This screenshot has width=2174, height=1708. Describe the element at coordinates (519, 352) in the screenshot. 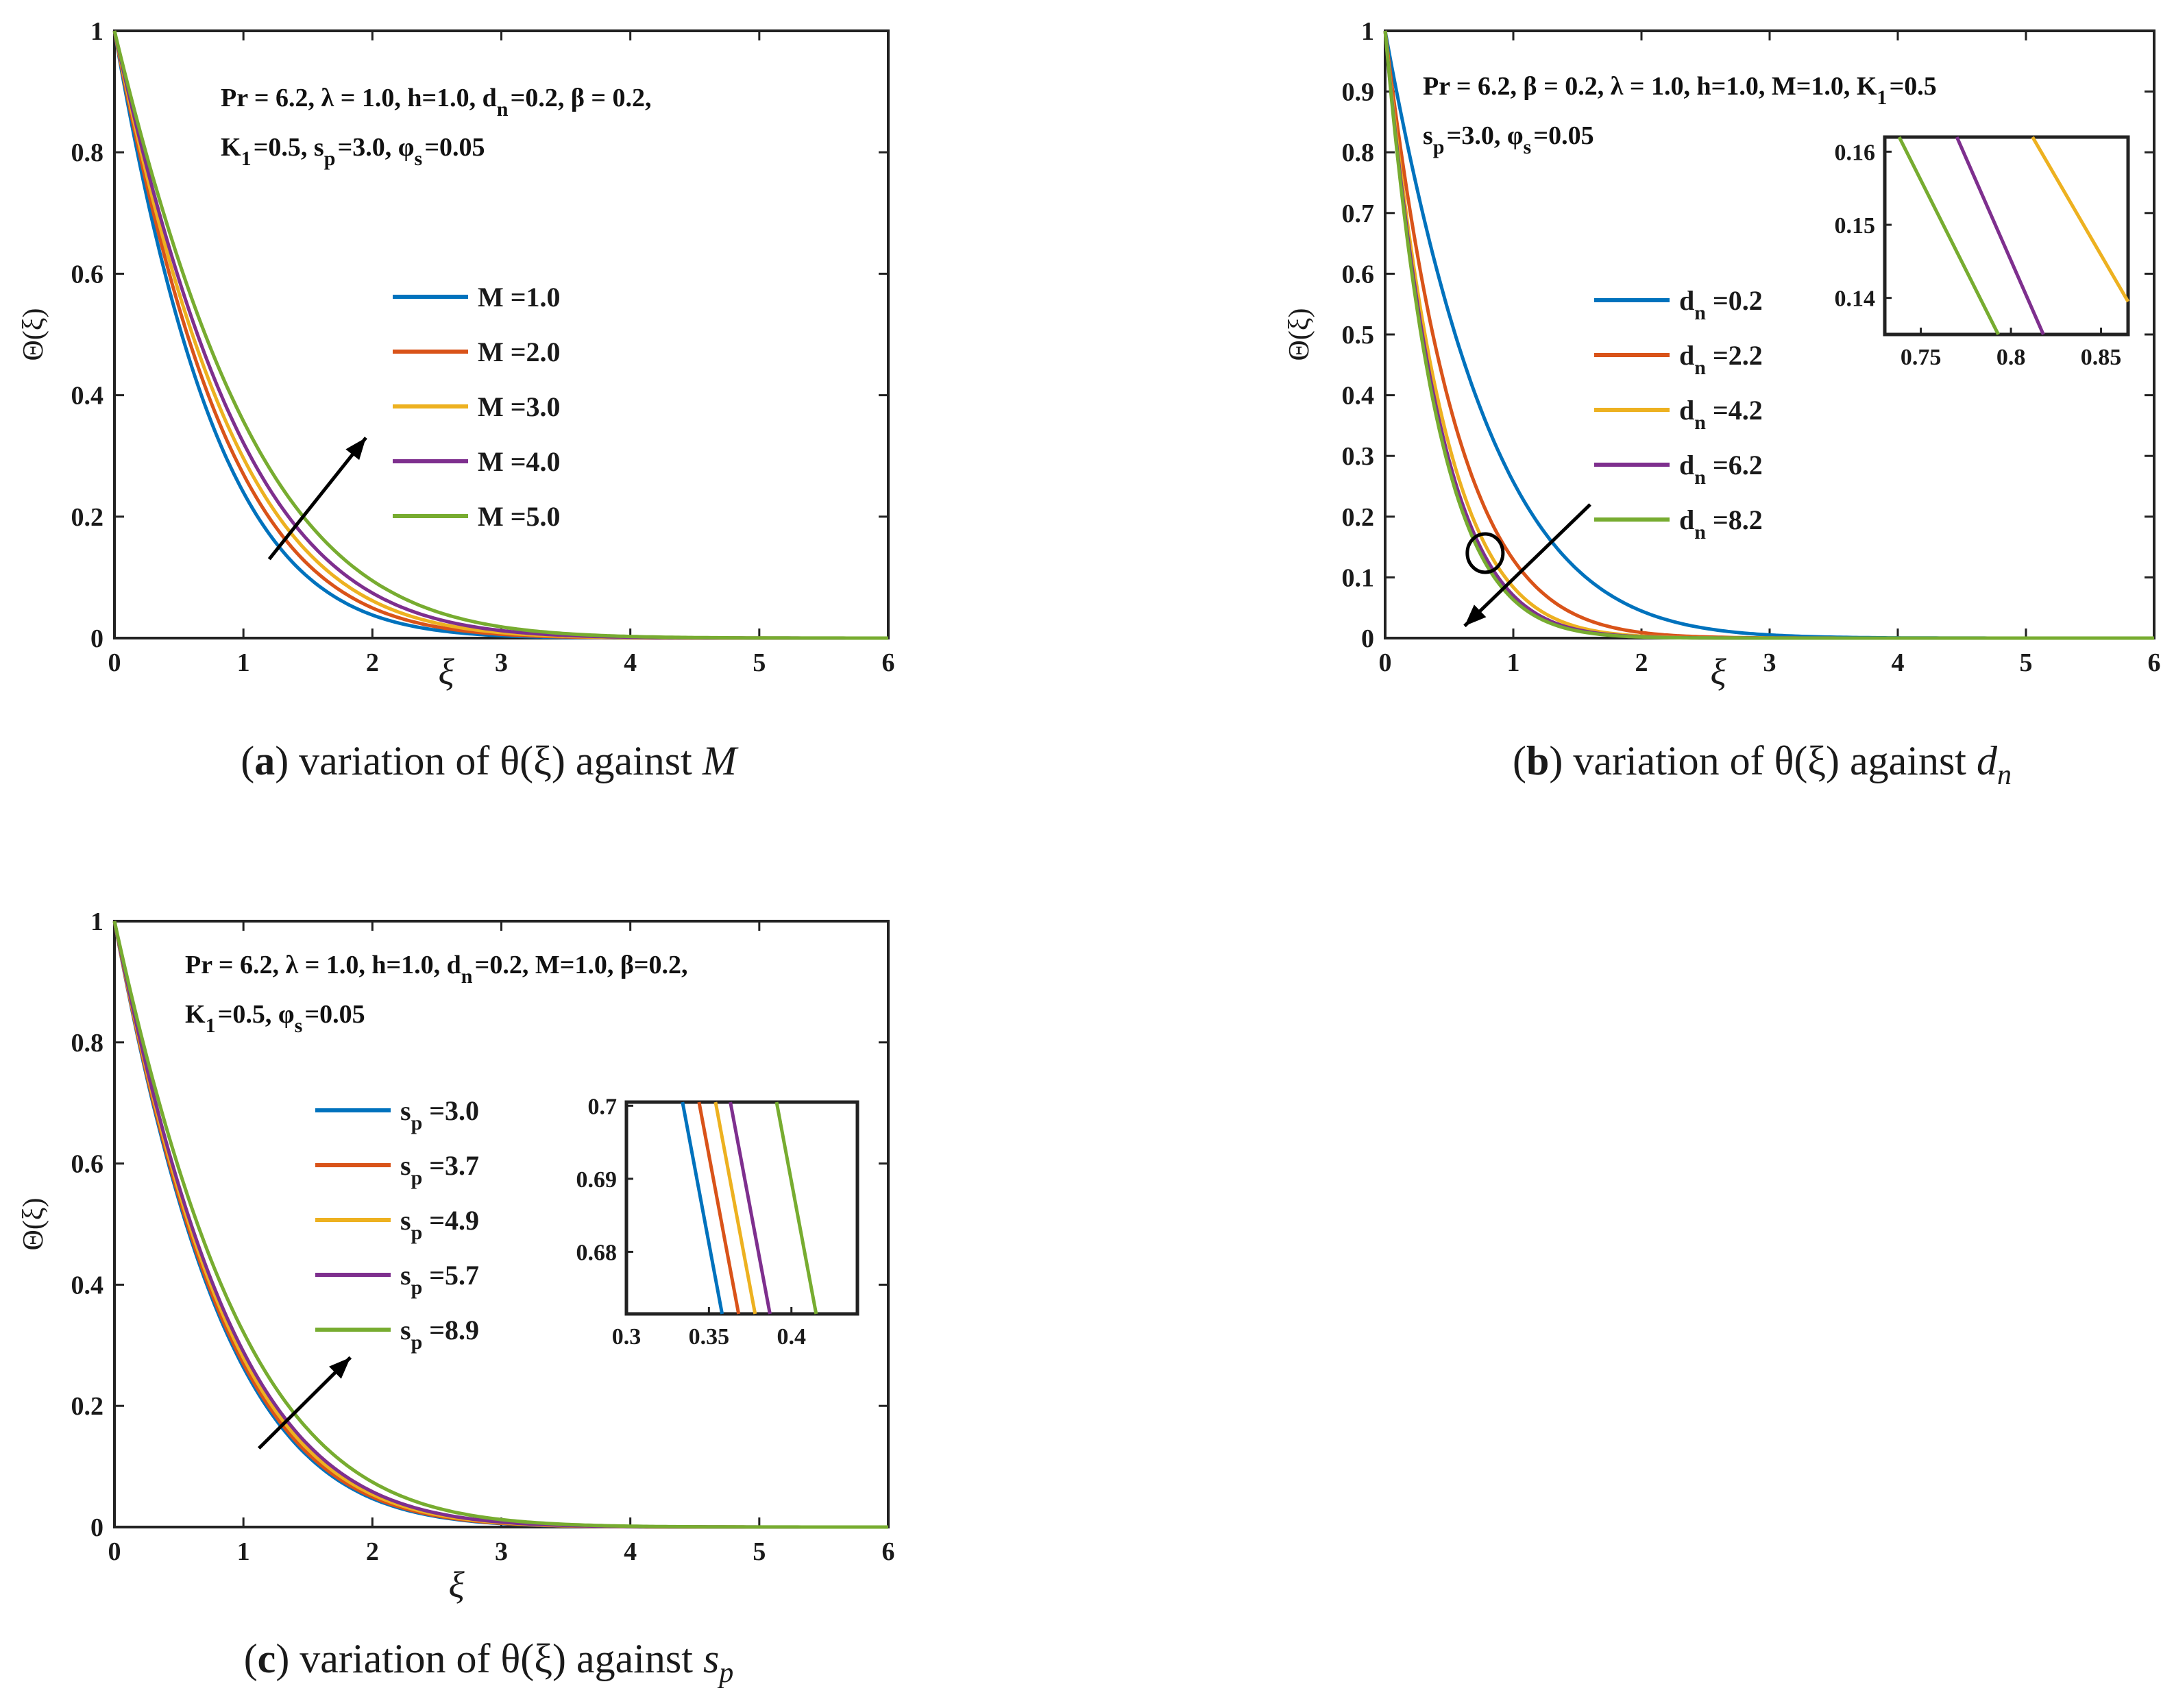

I see `legend-label: M =2.0` at that location.